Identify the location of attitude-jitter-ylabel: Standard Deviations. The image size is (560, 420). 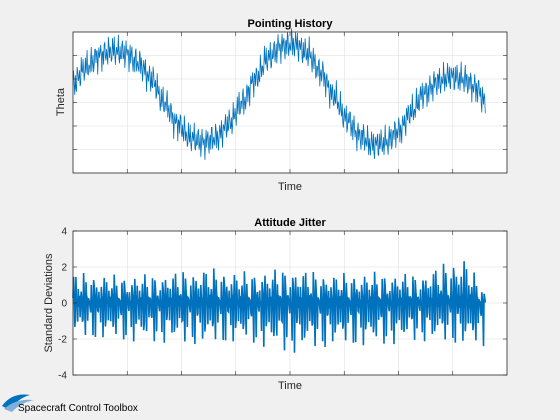
(49, 303).